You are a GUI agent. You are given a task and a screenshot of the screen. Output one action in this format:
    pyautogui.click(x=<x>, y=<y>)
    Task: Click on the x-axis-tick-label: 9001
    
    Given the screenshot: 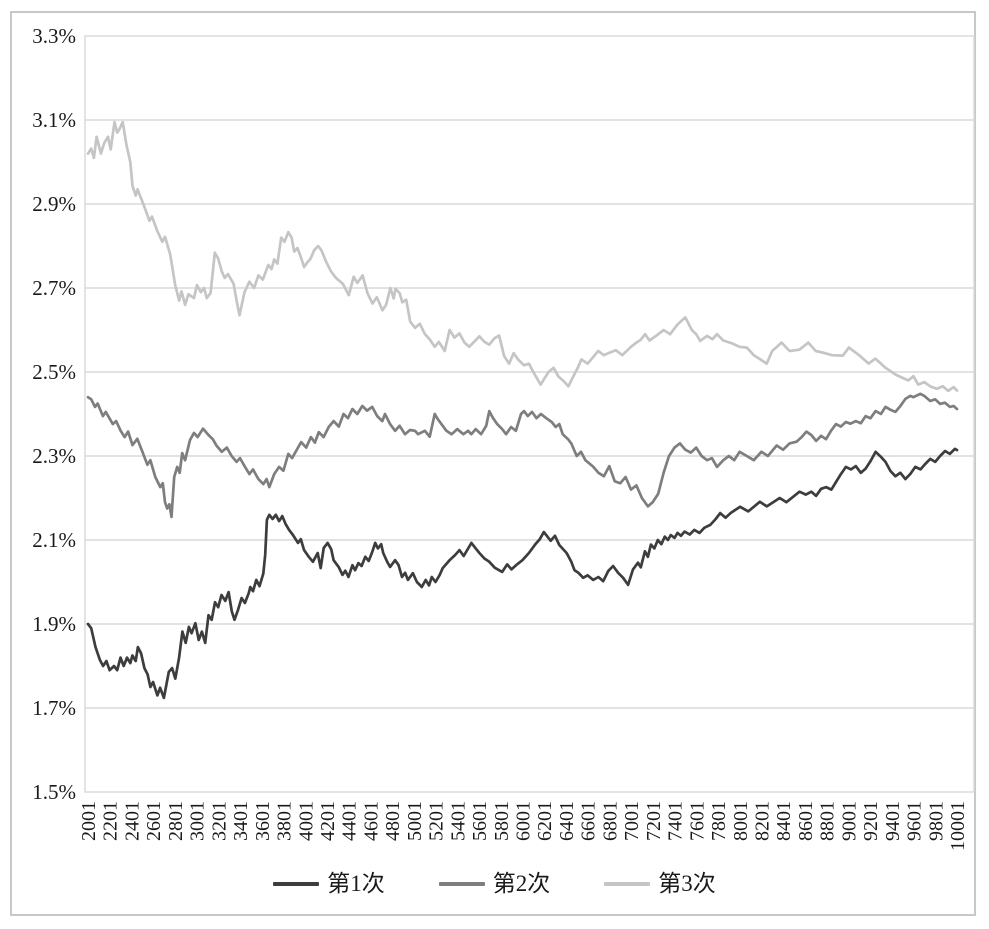 What is the action you would take?
    pyautogui.click(x=849, y=821)
    